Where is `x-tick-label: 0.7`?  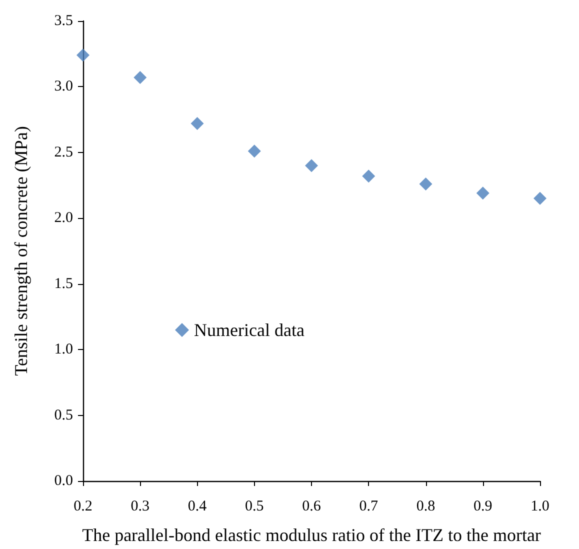
x-tick-label: 0.7 is located at coordinates (368, 506).